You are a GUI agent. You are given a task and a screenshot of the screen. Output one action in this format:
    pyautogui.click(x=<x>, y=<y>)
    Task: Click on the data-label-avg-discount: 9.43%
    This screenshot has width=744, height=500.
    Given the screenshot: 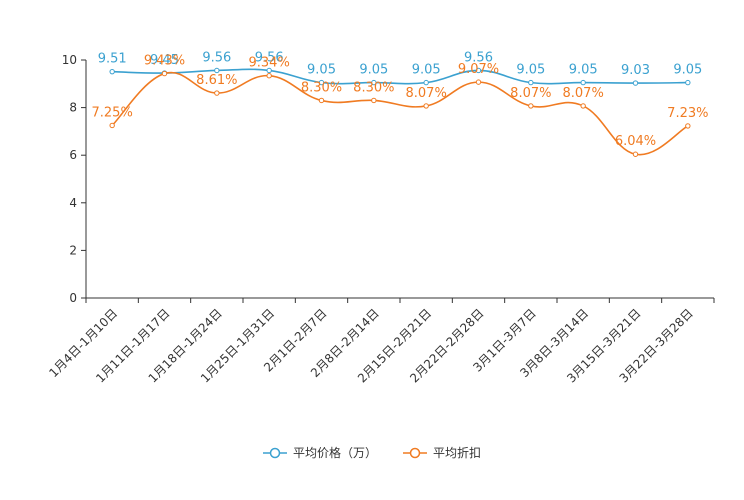 What is the action you would take?
    pyautogui.click(x=164, y=61)
    